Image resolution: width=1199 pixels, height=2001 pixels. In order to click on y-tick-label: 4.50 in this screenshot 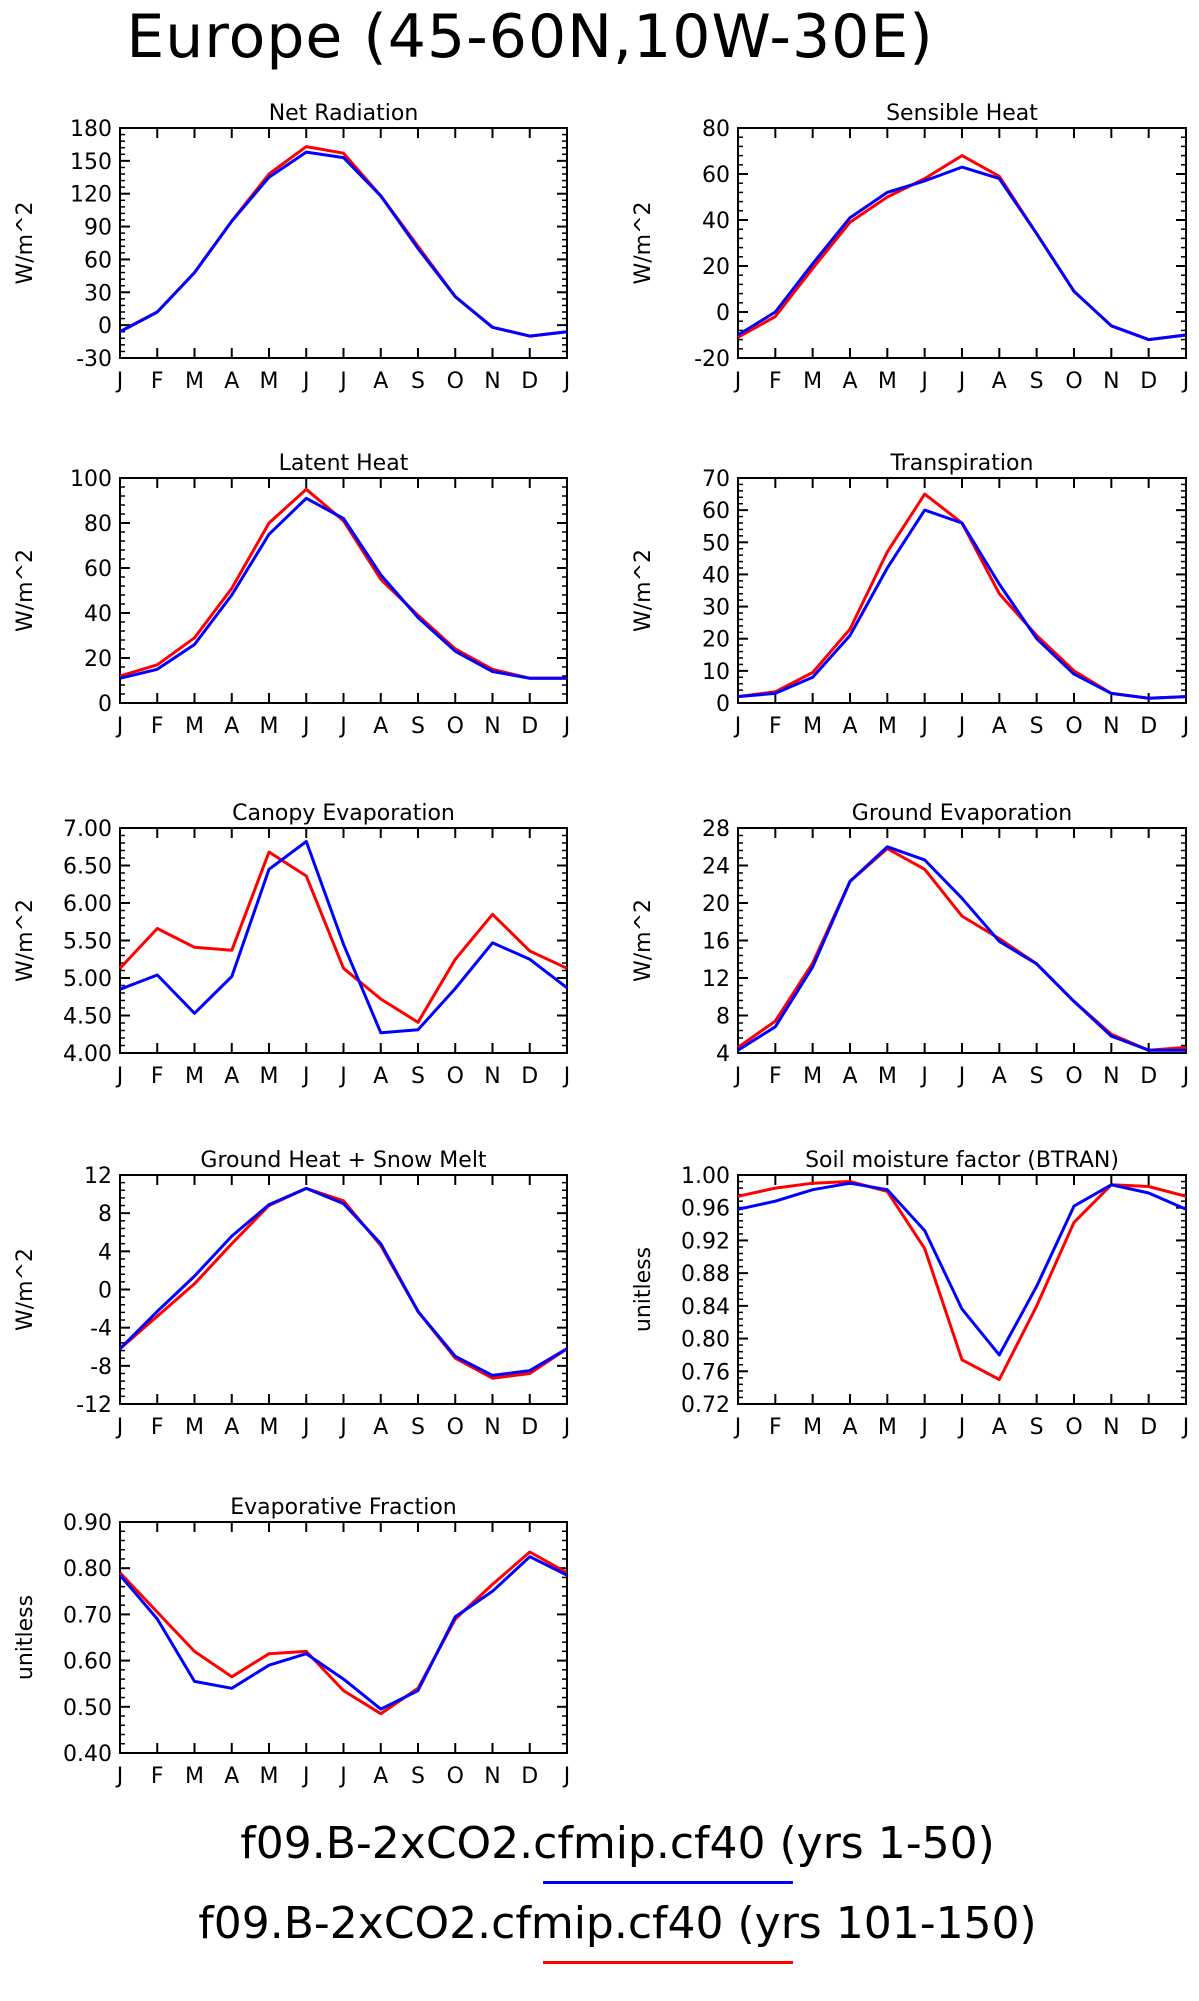, I will do `click(87, 1017)`.